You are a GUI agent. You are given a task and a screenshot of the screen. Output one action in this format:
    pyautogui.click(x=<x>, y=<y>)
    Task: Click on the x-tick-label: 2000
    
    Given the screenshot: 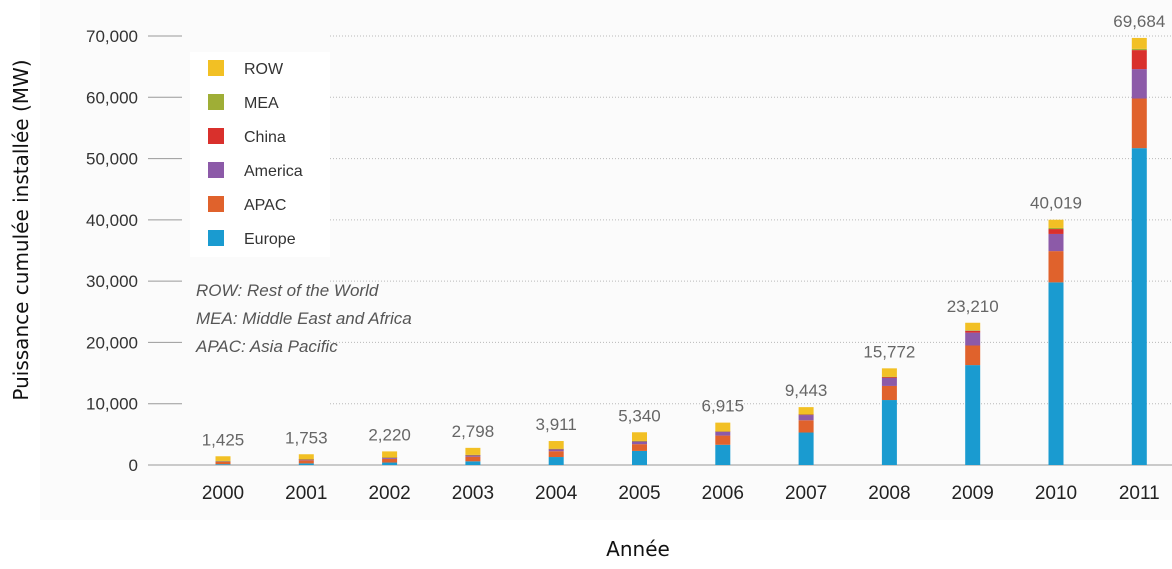 What is the action you would take?
    pyautogui.click(x=223, y=493)
    